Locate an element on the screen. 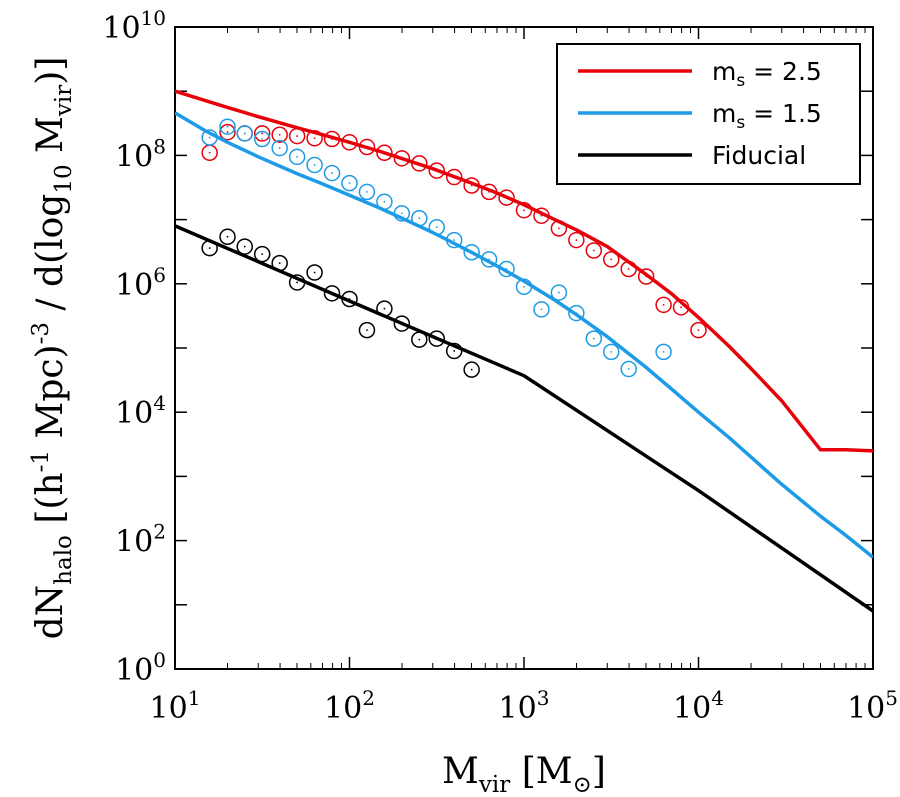 Image resolution: width=900 pixels, height=797 pixels. y-tick-label: 10⁶ is located at coordinates (140, 283).